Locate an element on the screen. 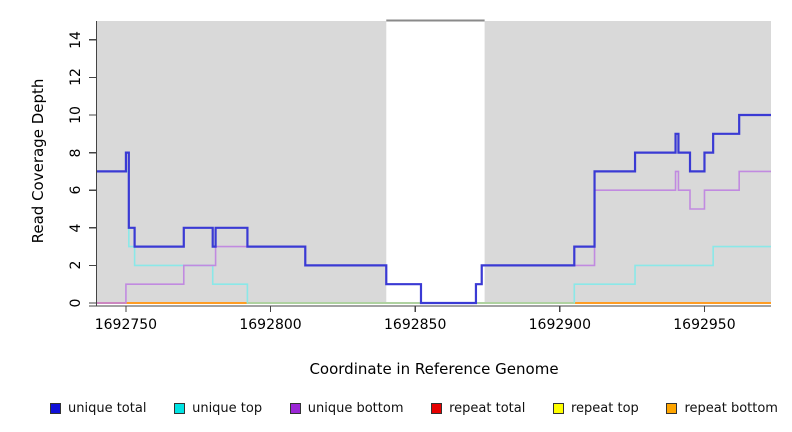 Image resolution: width=792 pixels, height=432 pixels. masked-region is located at coordinates (435, 162).